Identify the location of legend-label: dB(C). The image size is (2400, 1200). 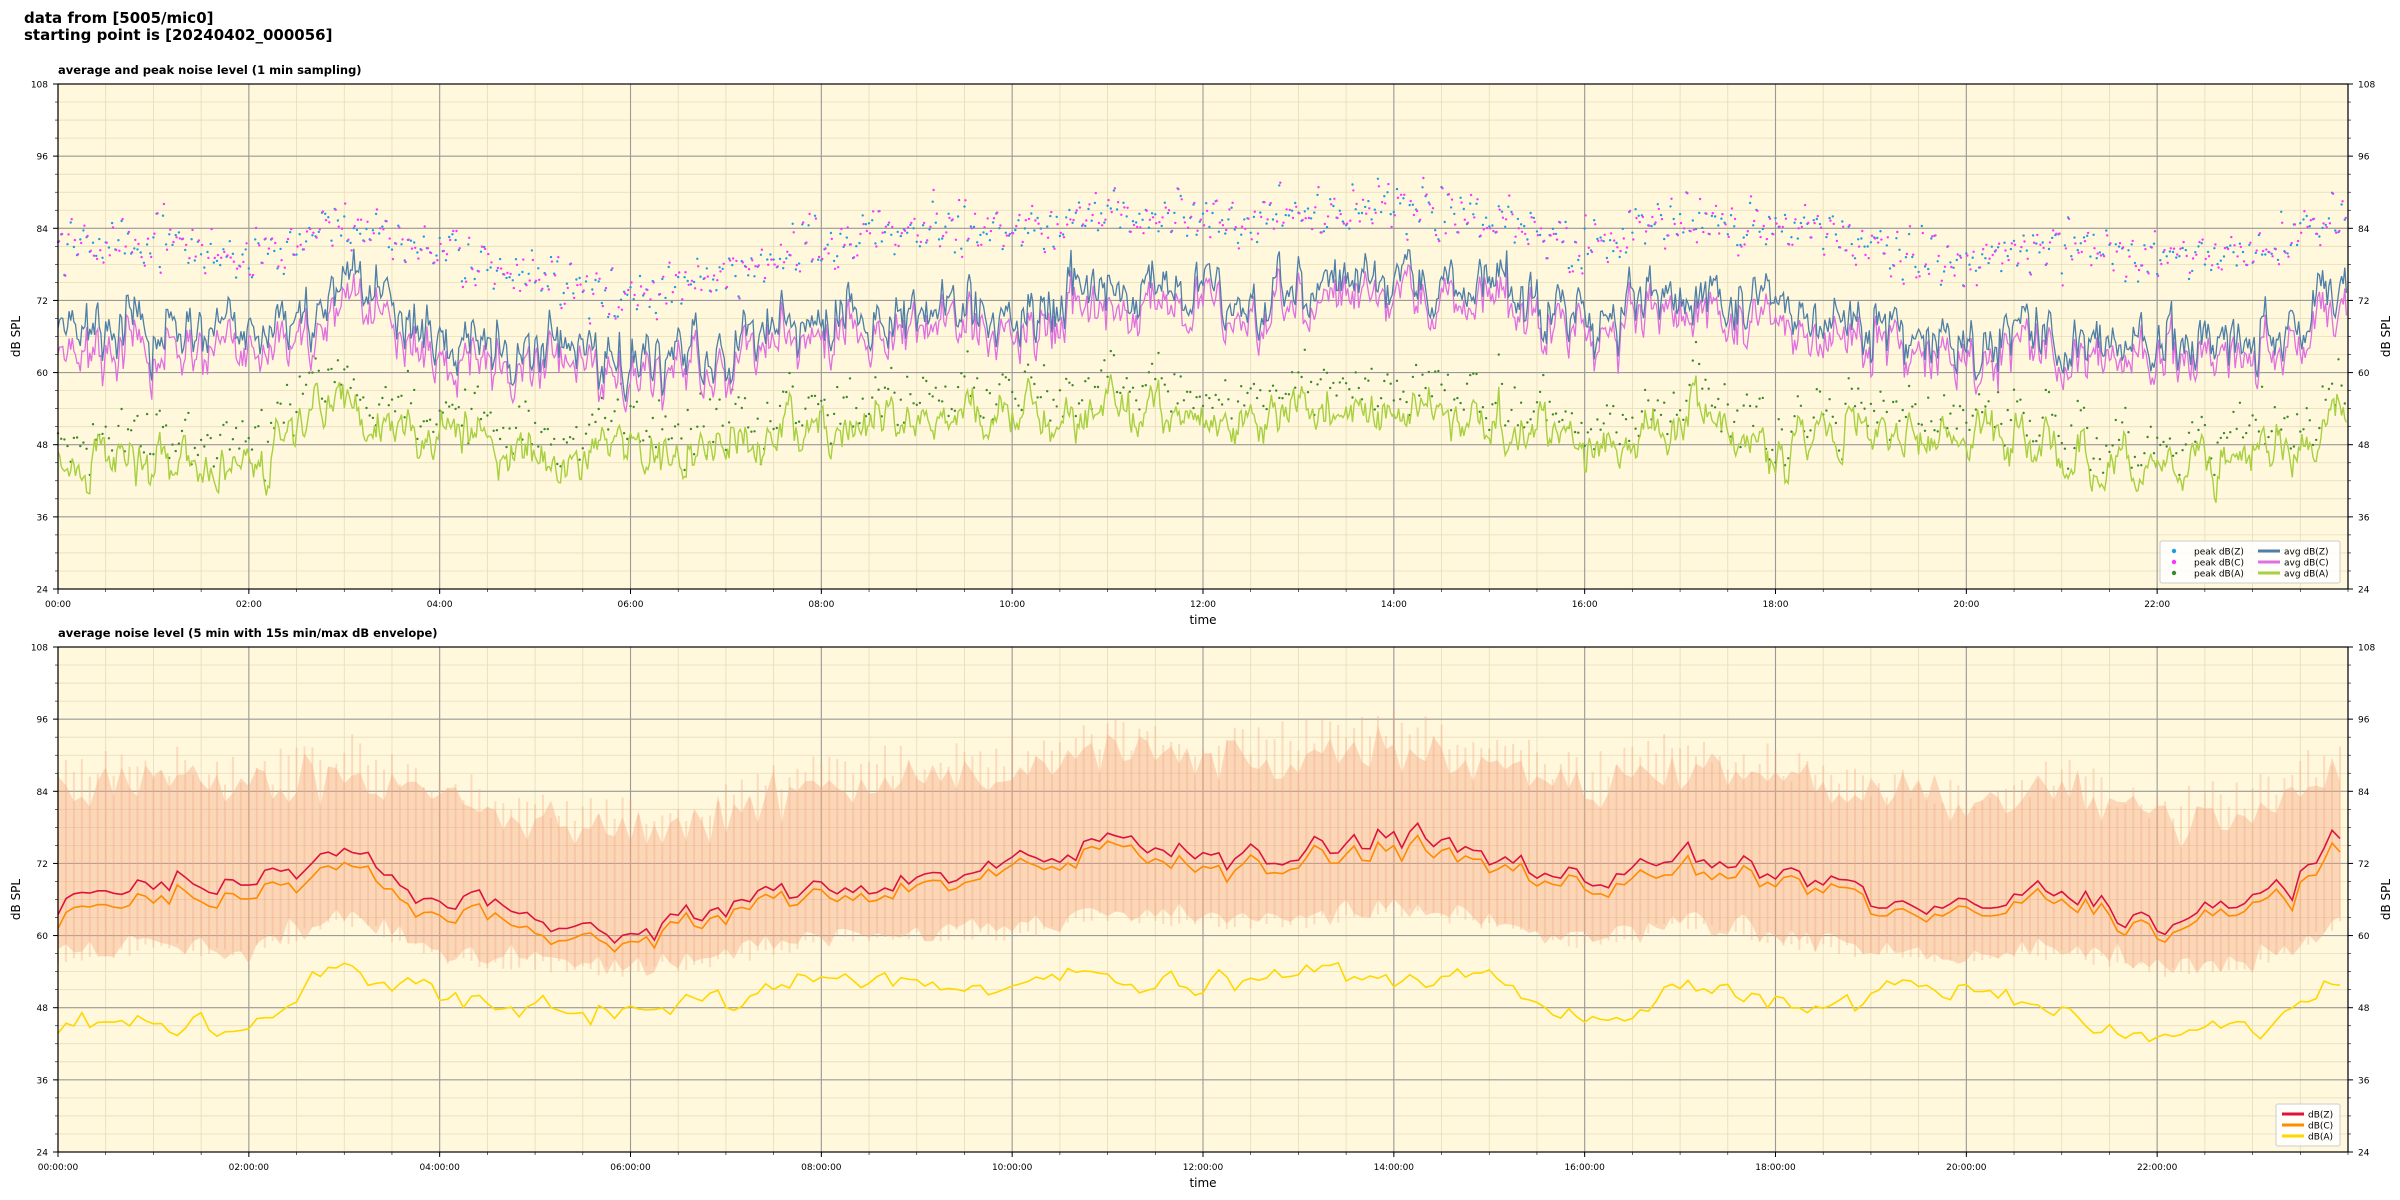
(2320, 1127).